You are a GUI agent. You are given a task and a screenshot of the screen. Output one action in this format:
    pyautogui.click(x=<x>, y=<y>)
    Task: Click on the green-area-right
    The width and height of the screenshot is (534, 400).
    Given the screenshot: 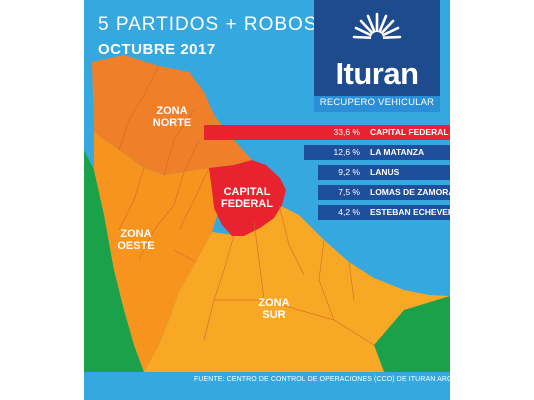 What is the action you would take?
    pyautogui.click(x=412, y=334)
    